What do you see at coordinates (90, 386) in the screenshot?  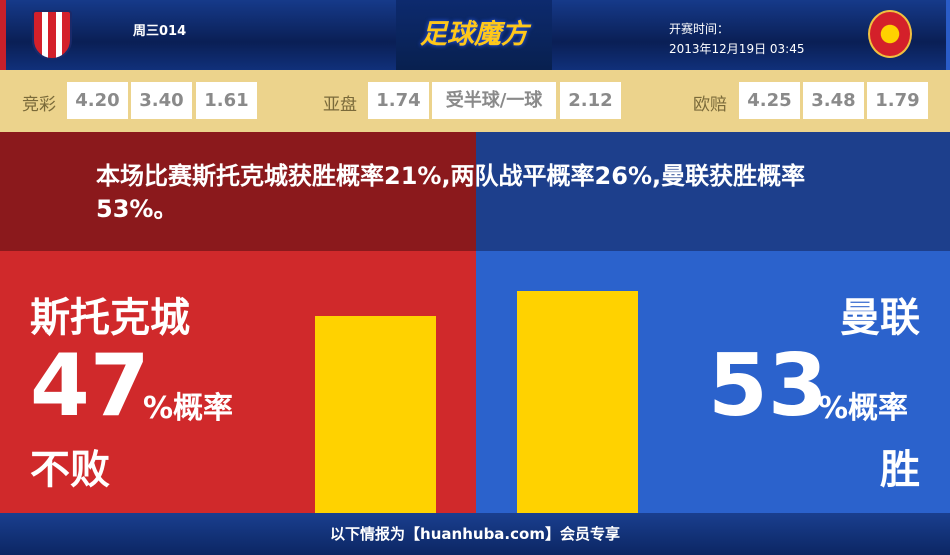 I see `home-percent: 47` at bounding box center [90, 386].